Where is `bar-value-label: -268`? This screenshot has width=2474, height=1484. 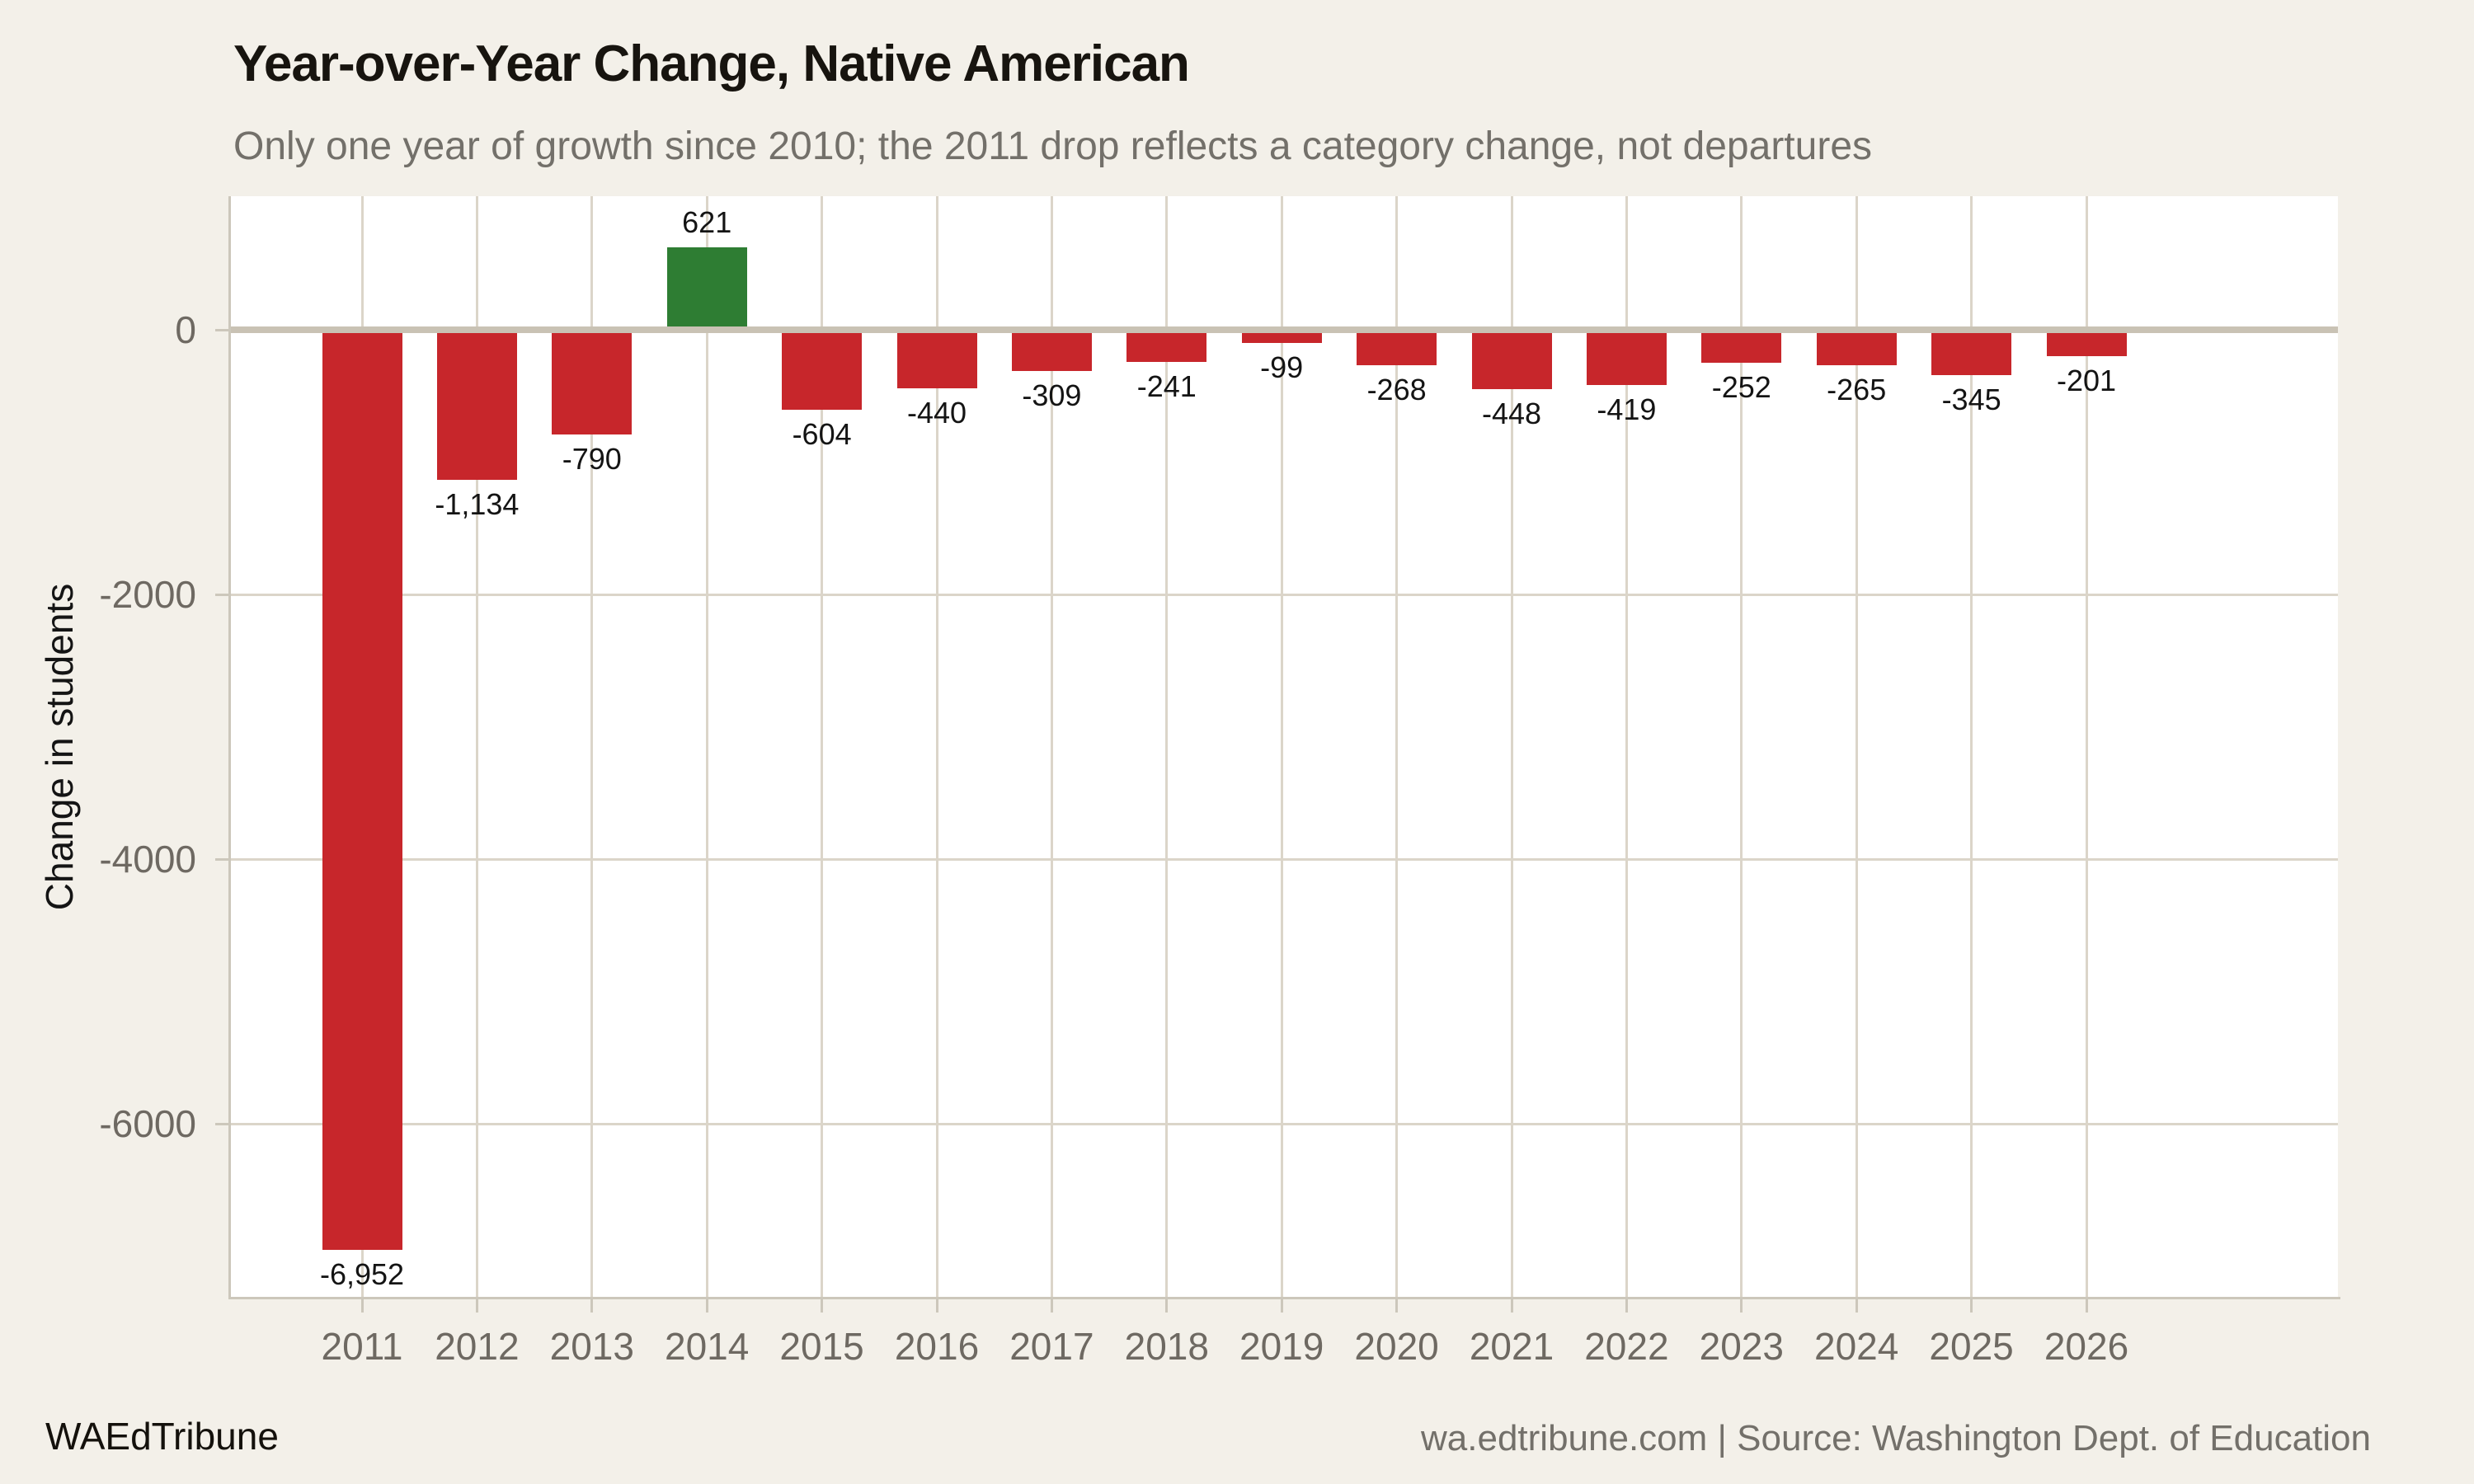 bar-value-label: -268 is located at coordinates (1396, 389).